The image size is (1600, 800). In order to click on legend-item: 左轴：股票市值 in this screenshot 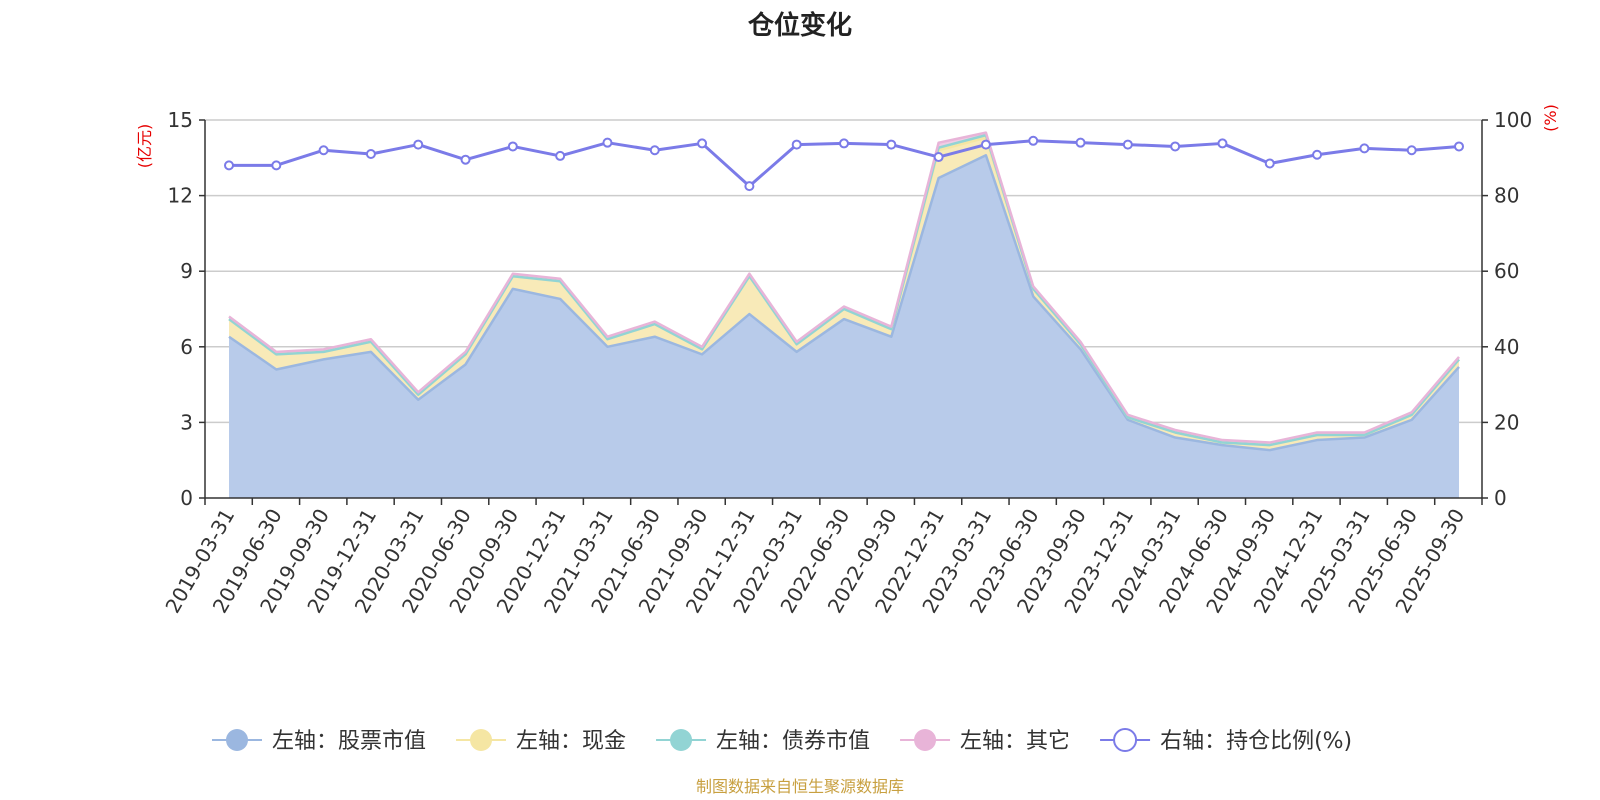, I will do `click(319, 741)`.